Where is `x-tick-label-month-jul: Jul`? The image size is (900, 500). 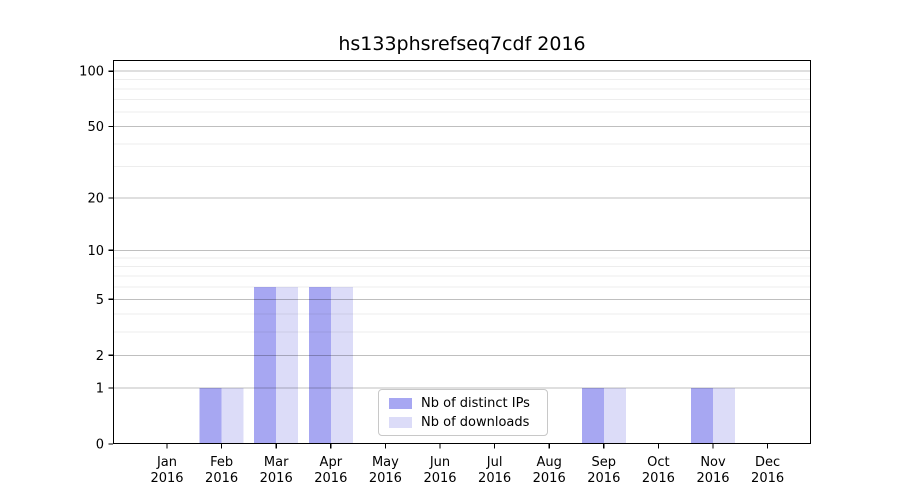 x-tick-label-month-jul: Jul is located at coordinates (494, 462).